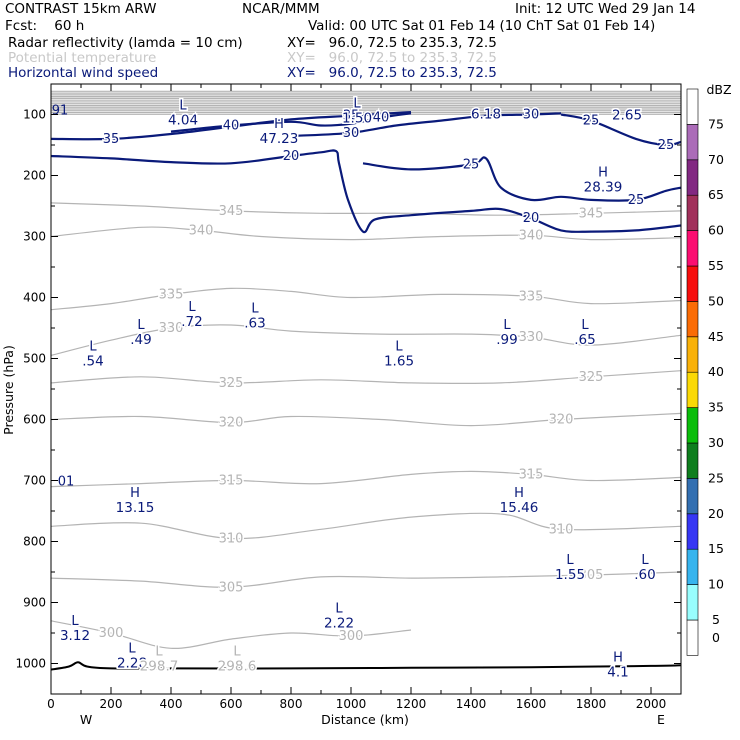  I want to click on extremum-value: 13.15, so click(135, 508).